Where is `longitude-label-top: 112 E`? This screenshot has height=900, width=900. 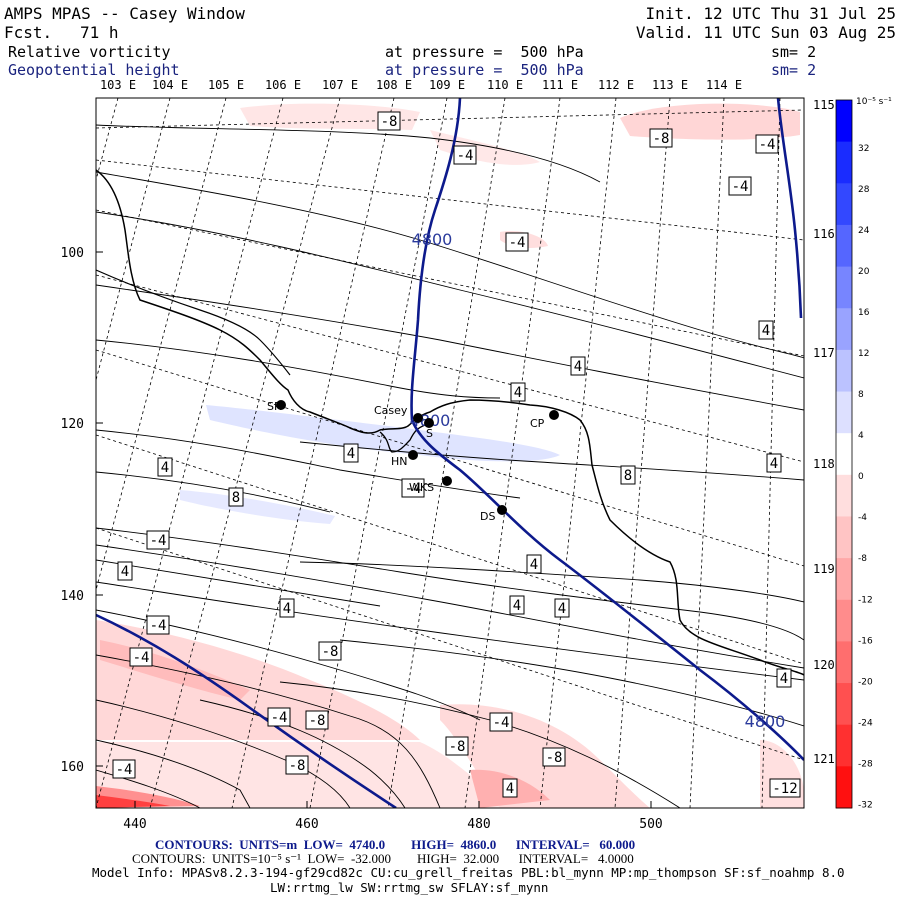
longitude-label-top: 112 E is located at coordinates (616, 85).